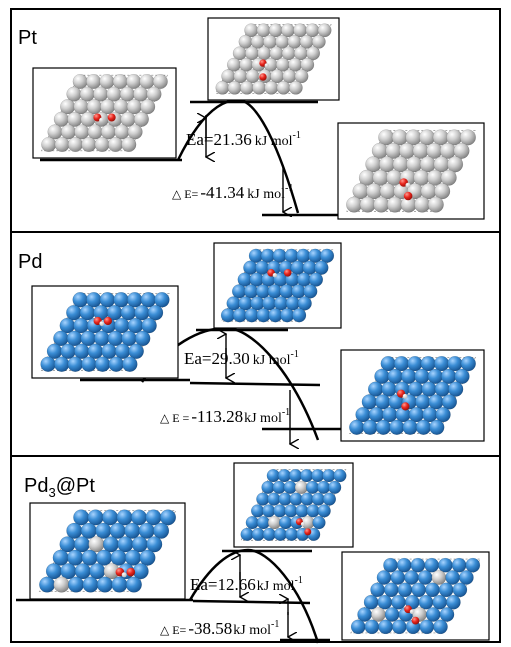 This screenshot has width=511, height=647. Describe the element at coordinates (273, 59) in the screenshot. I see `transition-state-slab` at that location.